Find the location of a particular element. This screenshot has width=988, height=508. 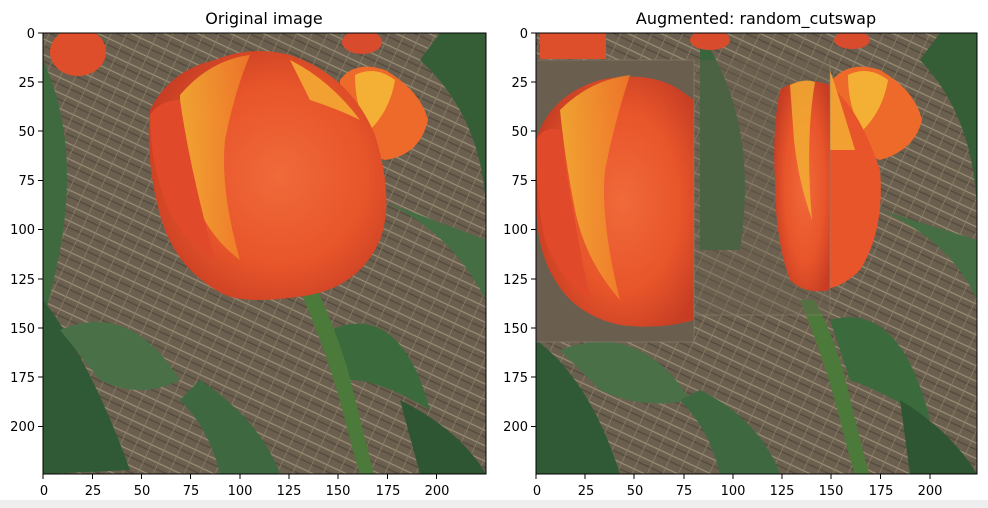

bottom-strip is located at coordinates (494, 504).